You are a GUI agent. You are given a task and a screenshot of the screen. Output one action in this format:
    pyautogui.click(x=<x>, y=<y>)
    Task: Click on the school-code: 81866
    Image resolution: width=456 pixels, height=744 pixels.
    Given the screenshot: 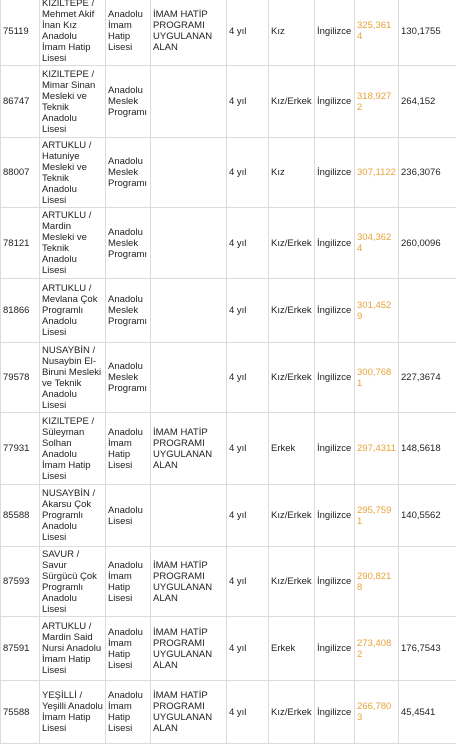 What is the action you would take?
    pyautogui.click(x=20, y=311)
    